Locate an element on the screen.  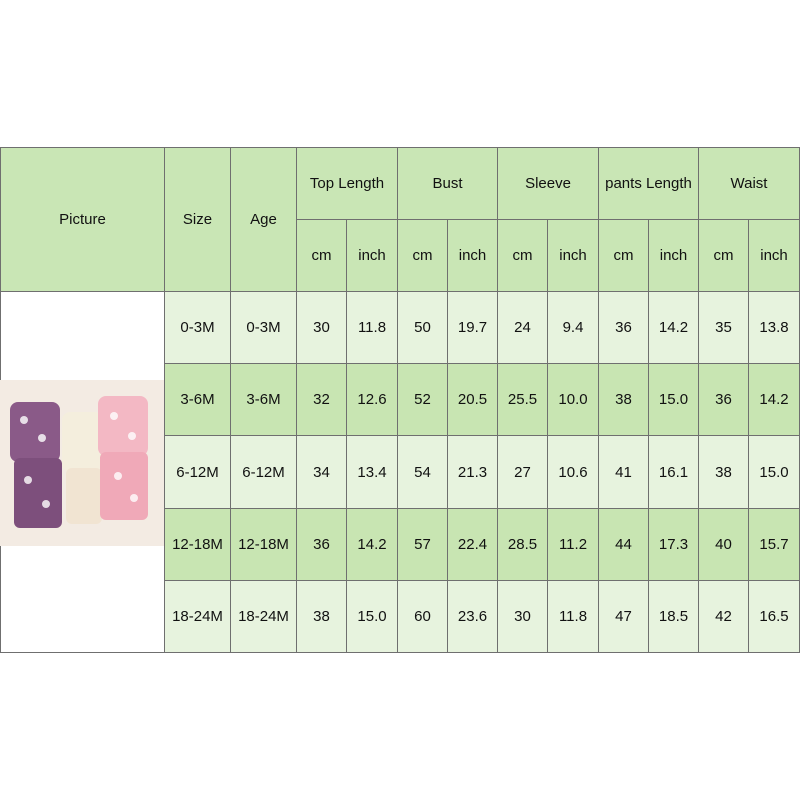
header-cell: Picture is located at coordinates (82, 219).